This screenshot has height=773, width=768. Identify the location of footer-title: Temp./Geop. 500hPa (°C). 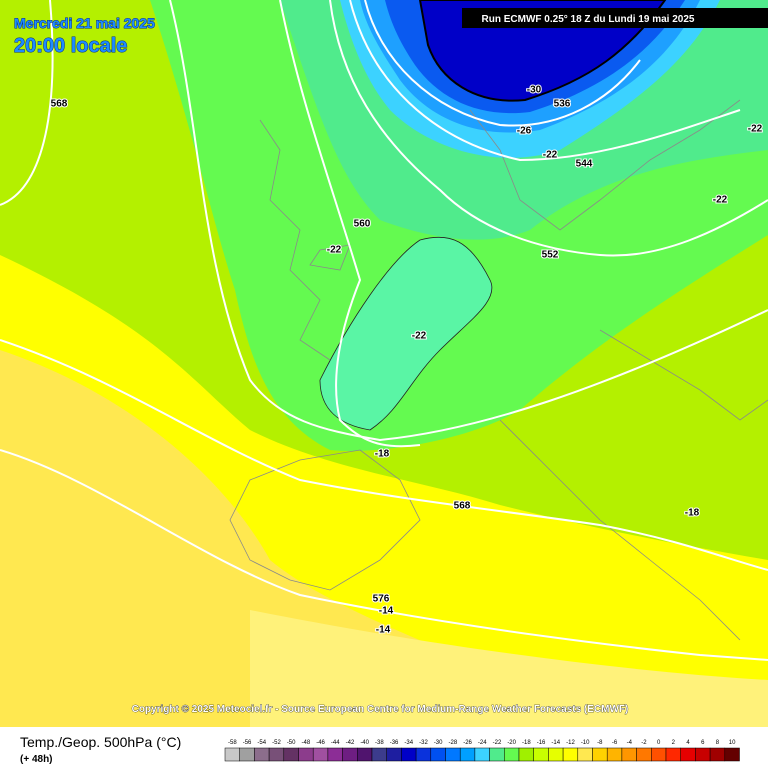
(100, 742).